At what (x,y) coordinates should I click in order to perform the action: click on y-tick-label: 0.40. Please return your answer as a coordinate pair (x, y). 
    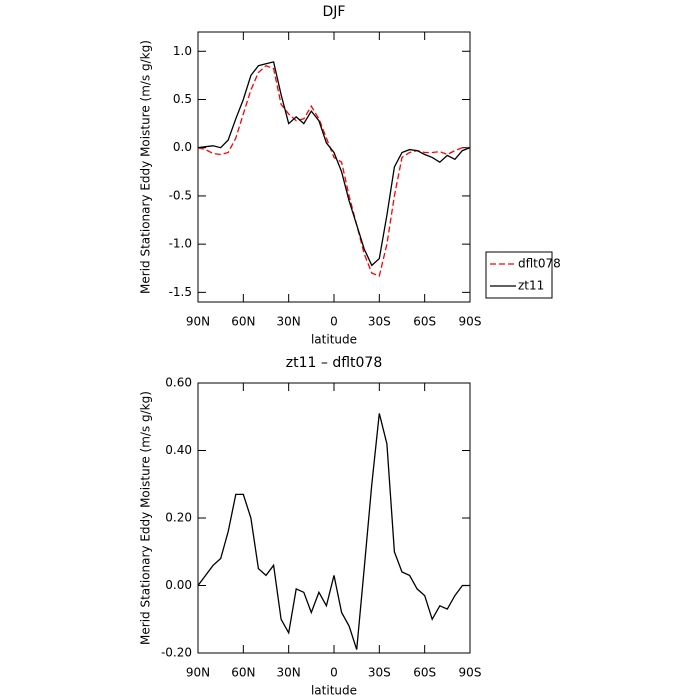
    Looking at the image, I should click on (178, 450).